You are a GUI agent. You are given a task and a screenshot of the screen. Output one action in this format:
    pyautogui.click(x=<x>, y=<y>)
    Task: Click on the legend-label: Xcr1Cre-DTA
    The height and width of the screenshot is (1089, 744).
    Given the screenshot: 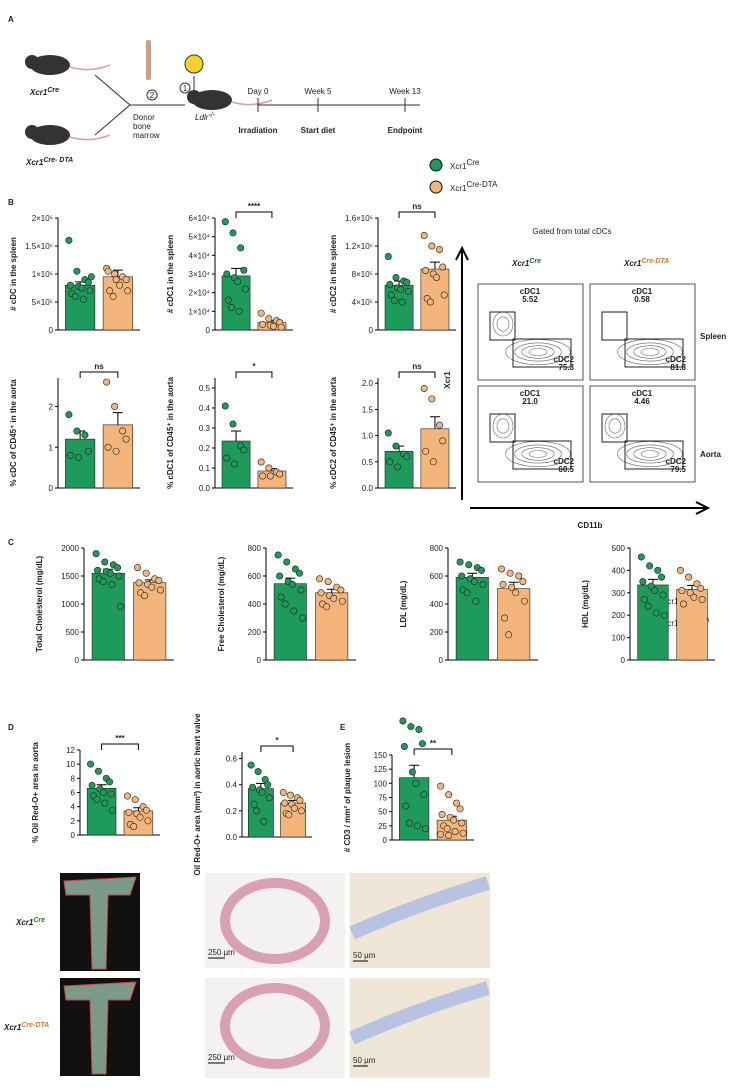 What is the action you would take?
    pyautogui.click(x=474, y=187)
    